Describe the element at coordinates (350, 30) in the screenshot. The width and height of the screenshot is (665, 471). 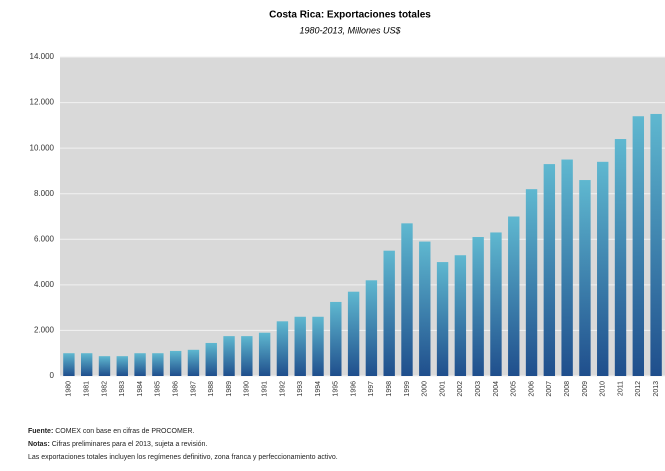
I see `chart-subtitle: 1980-2013, Millones US$` at that location.